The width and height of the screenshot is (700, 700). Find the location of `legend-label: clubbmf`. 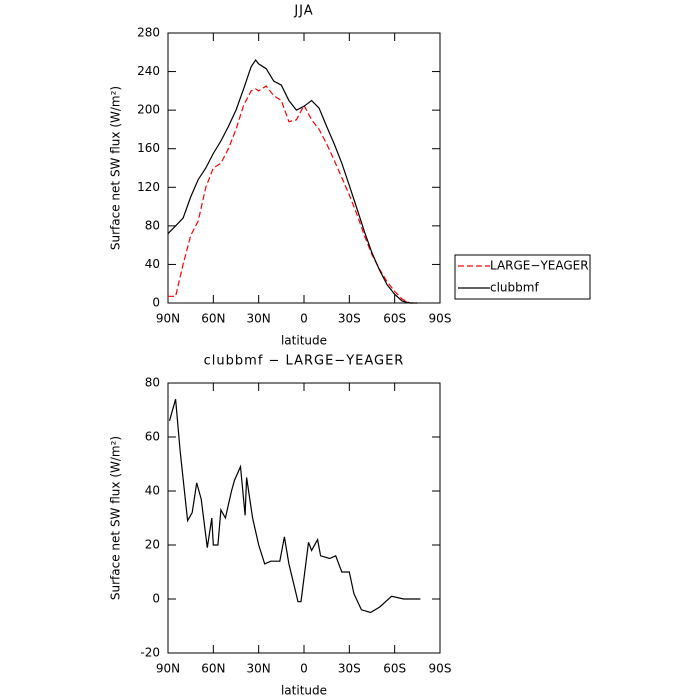

legend-label: clubbmf is located at coordinates (514, 288).